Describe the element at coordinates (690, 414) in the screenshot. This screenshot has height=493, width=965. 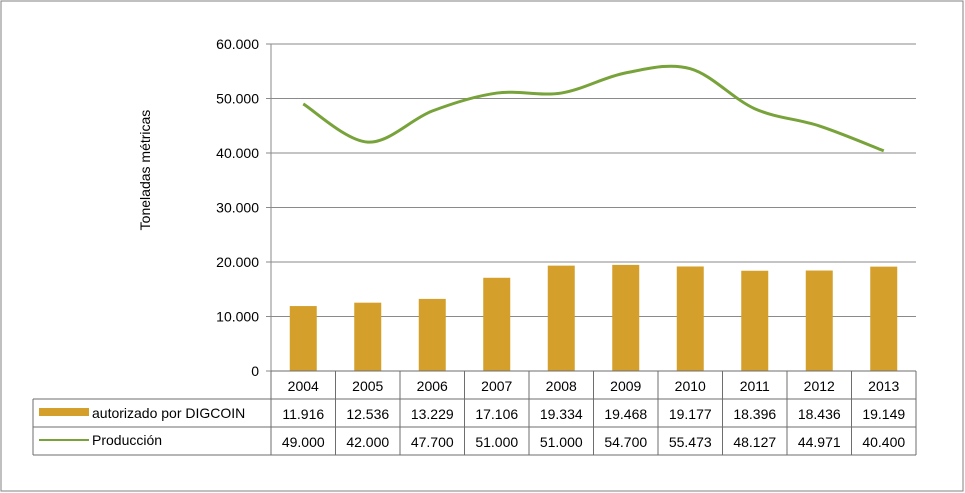
I see `data-label: 19.177` at that location.